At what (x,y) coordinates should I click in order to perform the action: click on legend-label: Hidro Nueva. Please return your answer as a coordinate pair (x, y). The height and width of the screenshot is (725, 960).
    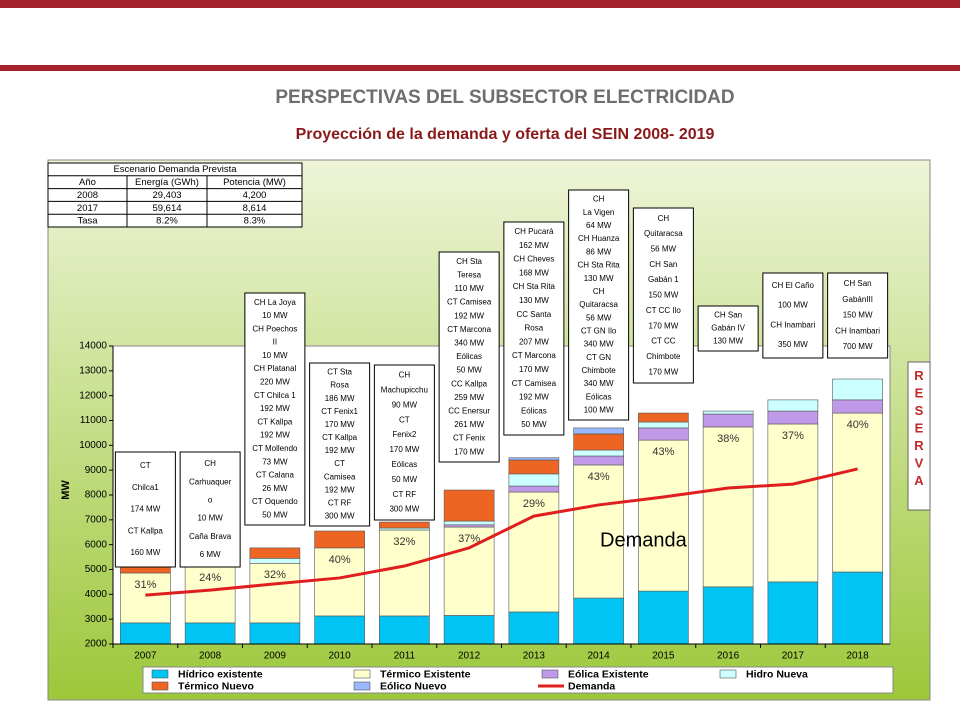
    Looking at the image, I should click on (777, 674).